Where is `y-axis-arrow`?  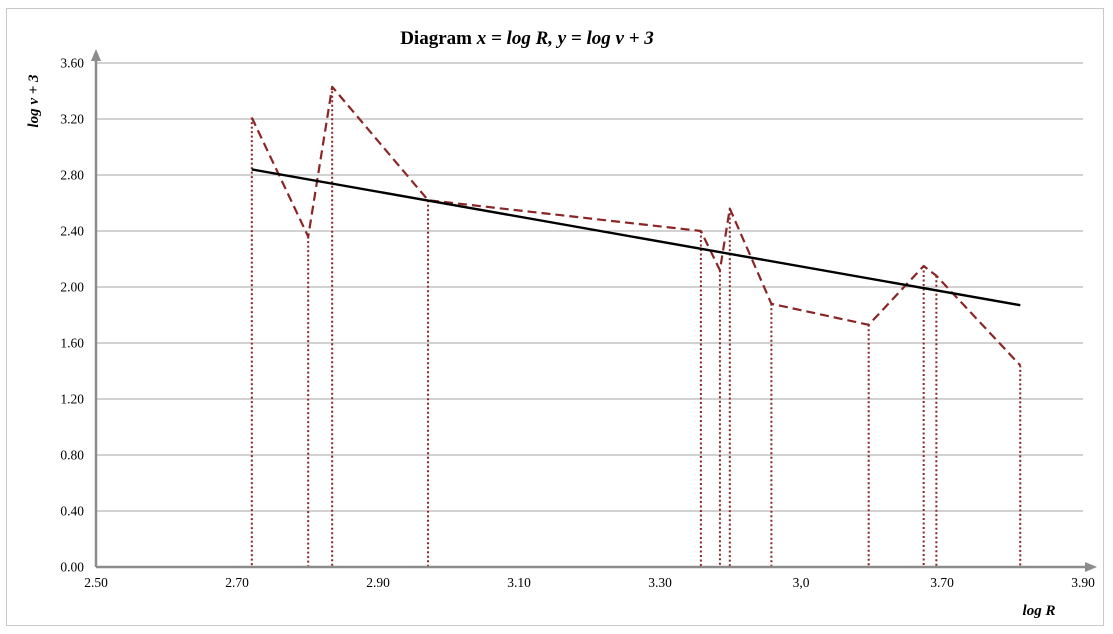 y-axis-arrow is located at coordinates (96, 55).